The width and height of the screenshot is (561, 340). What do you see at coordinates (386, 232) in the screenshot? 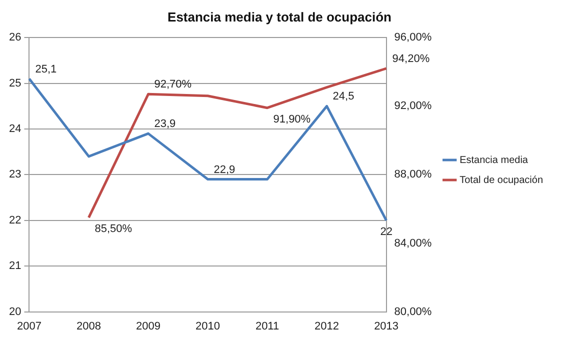
I see `data-label: 22` at bounding box center [386, 232].